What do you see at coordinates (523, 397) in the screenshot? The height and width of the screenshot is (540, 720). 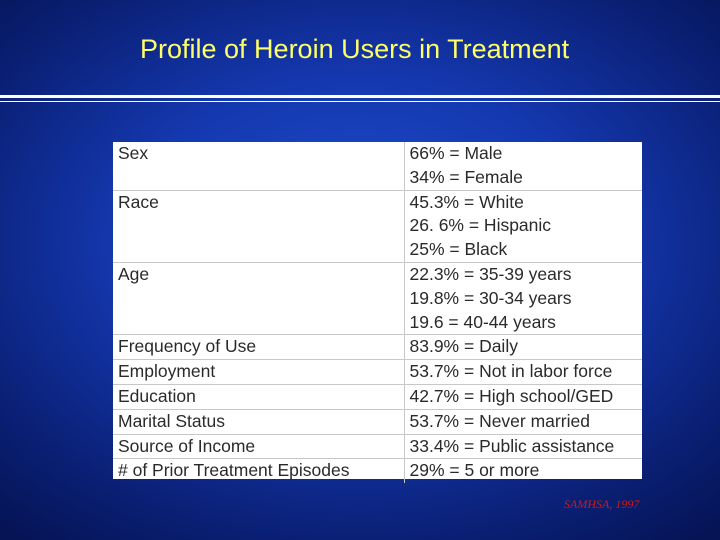 I see `row-value: 42.7% = High school/GED` at bounding box center [523, 397].